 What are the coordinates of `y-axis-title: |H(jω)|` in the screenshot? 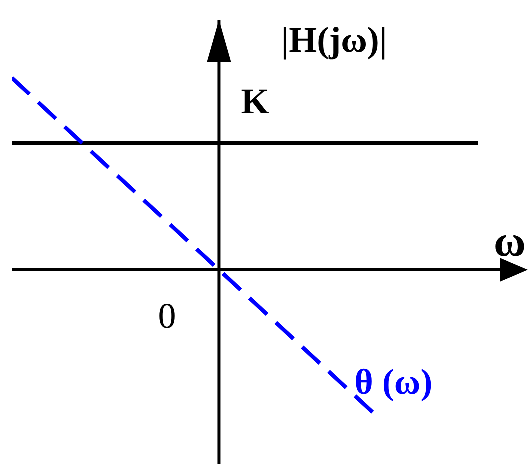 It's located at (334, 40).